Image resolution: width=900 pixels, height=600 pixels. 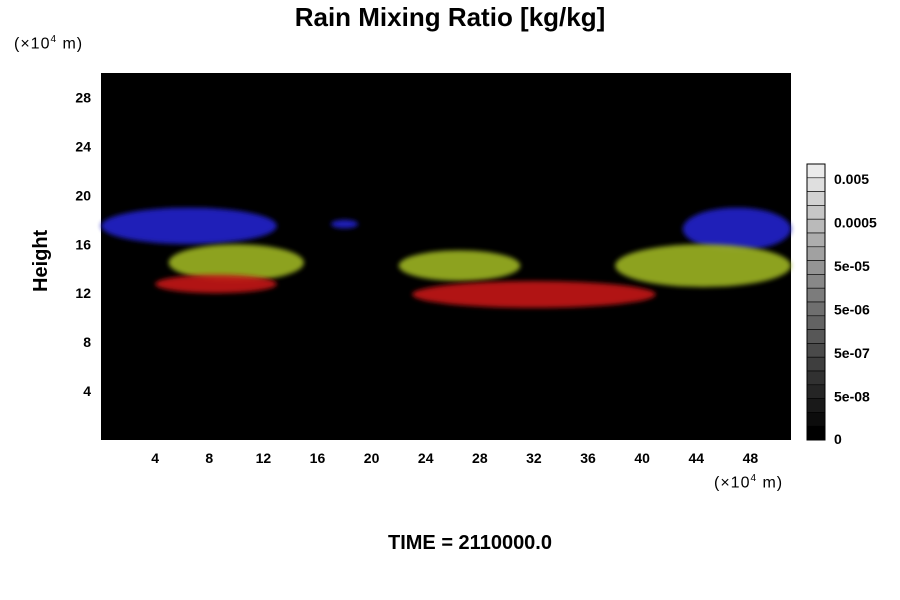 I want to click on colorbar-label: 0, so click(x=838, y=439).